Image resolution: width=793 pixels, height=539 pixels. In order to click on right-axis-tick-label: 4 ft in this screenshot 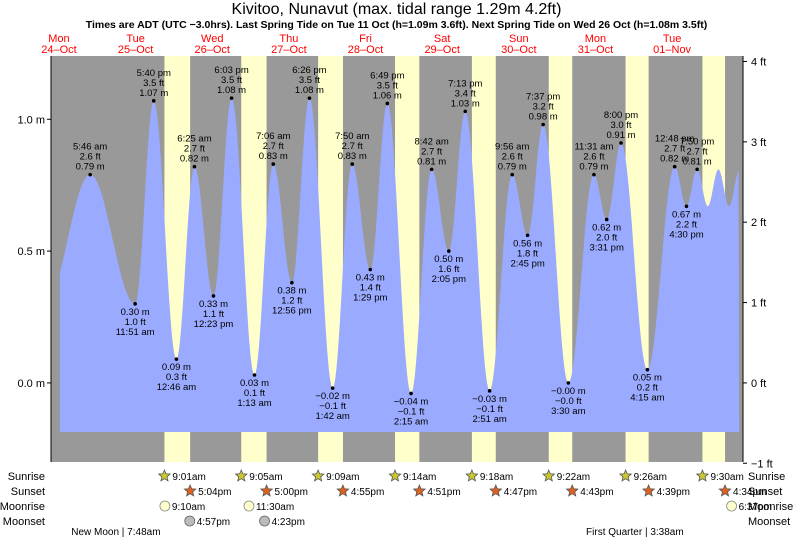, I will do `click(758, 62)`.